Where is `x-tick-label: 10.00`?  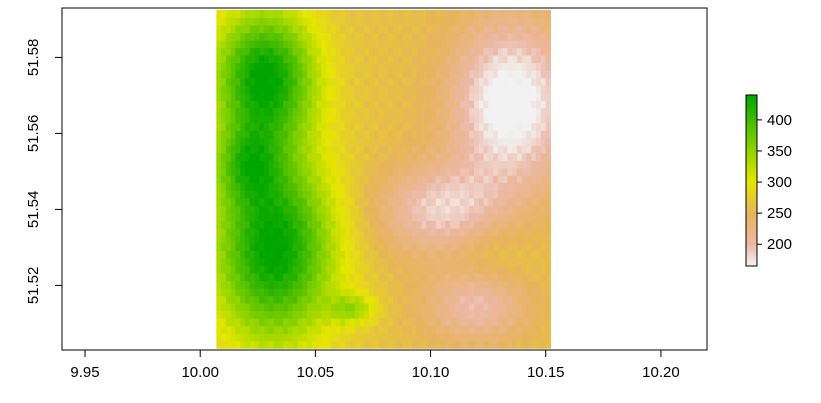 x-tick-label: 10.00 is located at coordinates (200, 372).